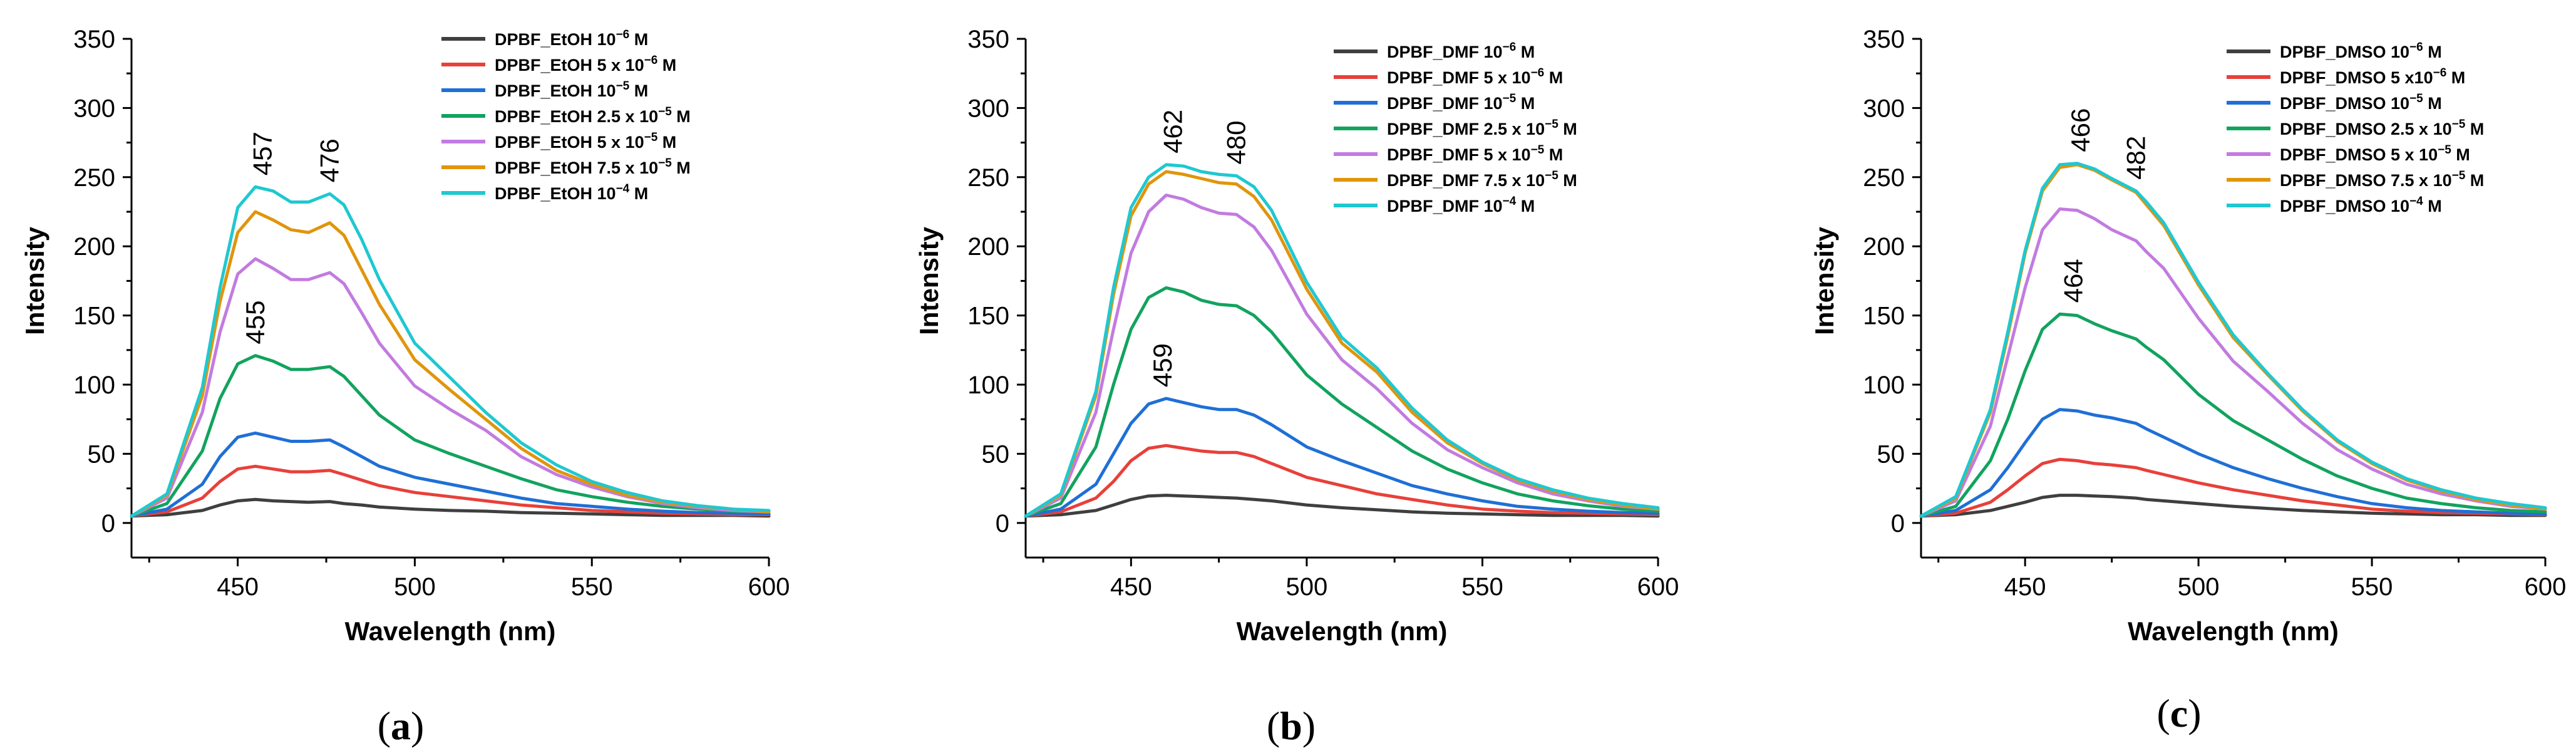 The image size is (2576, 753). What do you see at coordinates (2135, 158) in the screenshot?
I see `peak-label: 482` at bounding box center [2135, 158].